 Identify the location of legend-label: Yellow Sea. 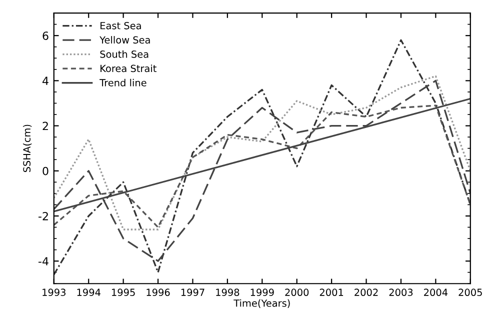
(125, 40).